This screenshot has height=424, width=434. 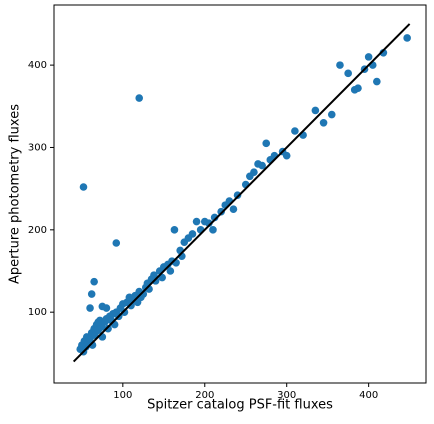 What do you see at coordinates (37, 65) in the screenshot?
I see `y-tick-label: 400` at bounding box center [37, 65].